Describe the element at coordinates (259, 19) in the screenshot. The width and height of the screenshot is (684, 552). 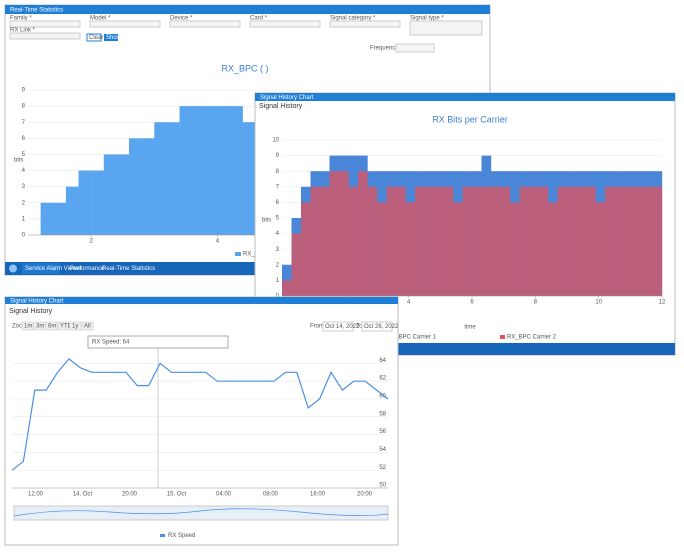
I see `field-label: Card *` at that location.